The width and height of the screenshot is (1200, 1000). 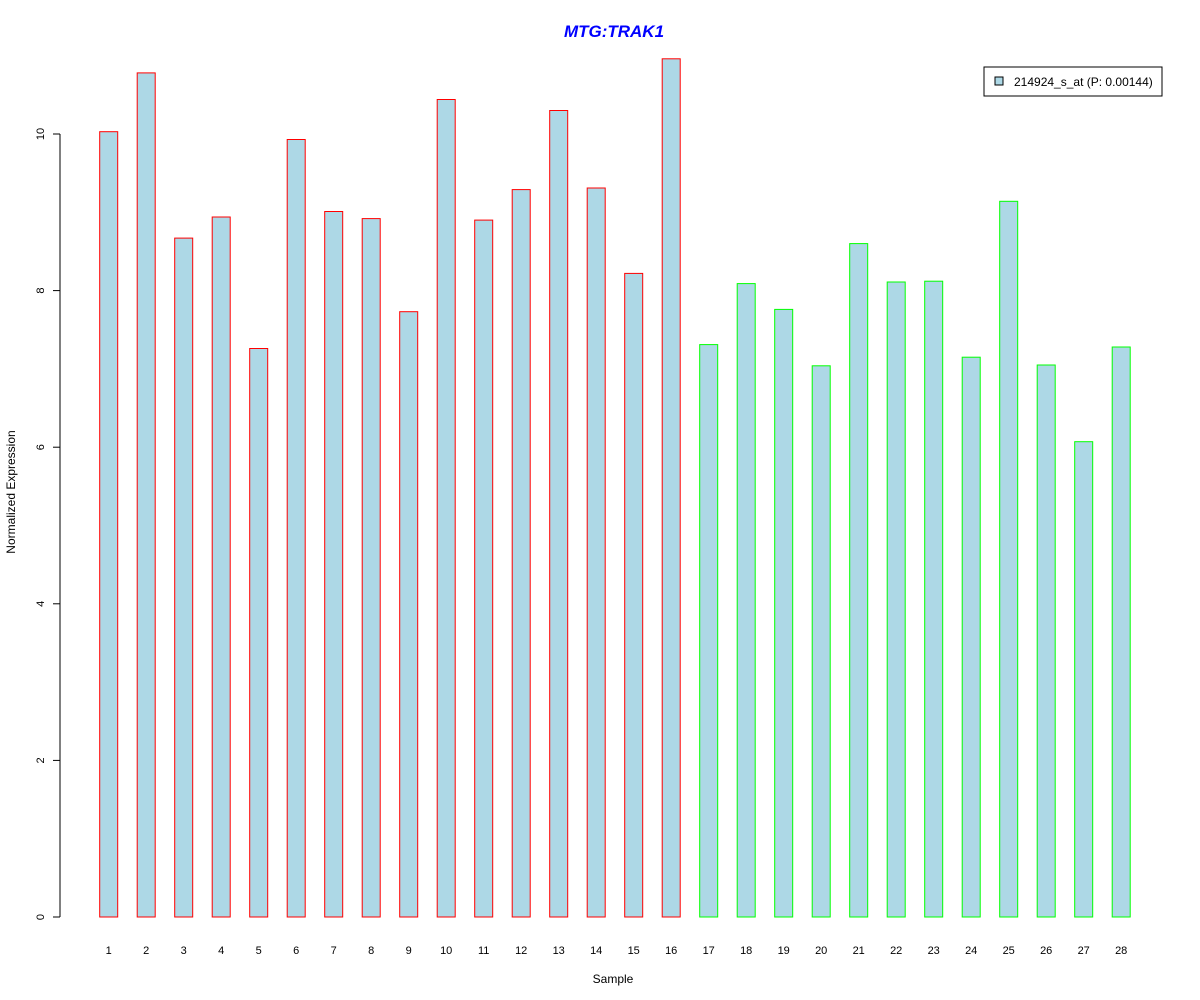 What do you see at coordinates (1121, 951) in the screenshot?
I see `x-tick-label: 28` at bounding box center [1121, 951].